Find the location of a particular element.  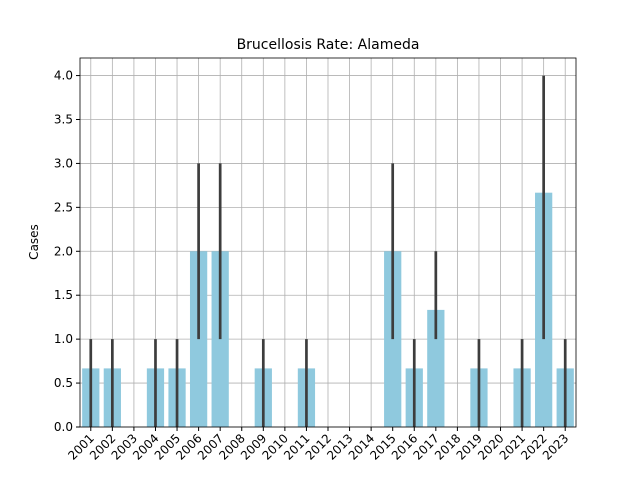

y-tick-label: 4.0 is located at coordinates (63, 76).